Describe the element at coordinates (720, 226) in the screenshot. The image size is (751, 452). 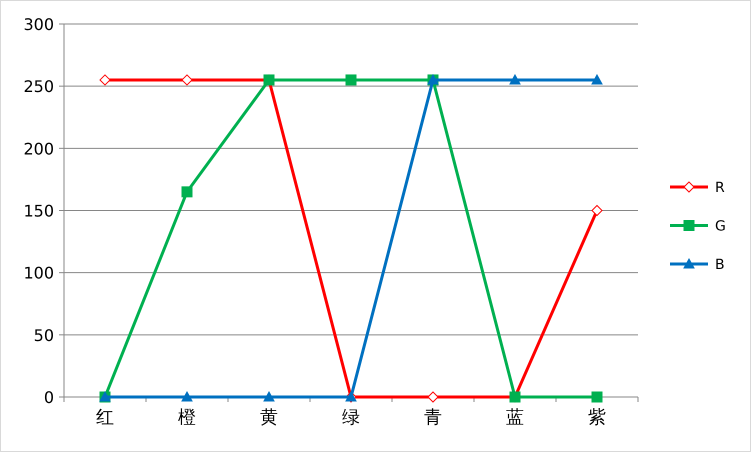
I see `legend-label: G` at that location.